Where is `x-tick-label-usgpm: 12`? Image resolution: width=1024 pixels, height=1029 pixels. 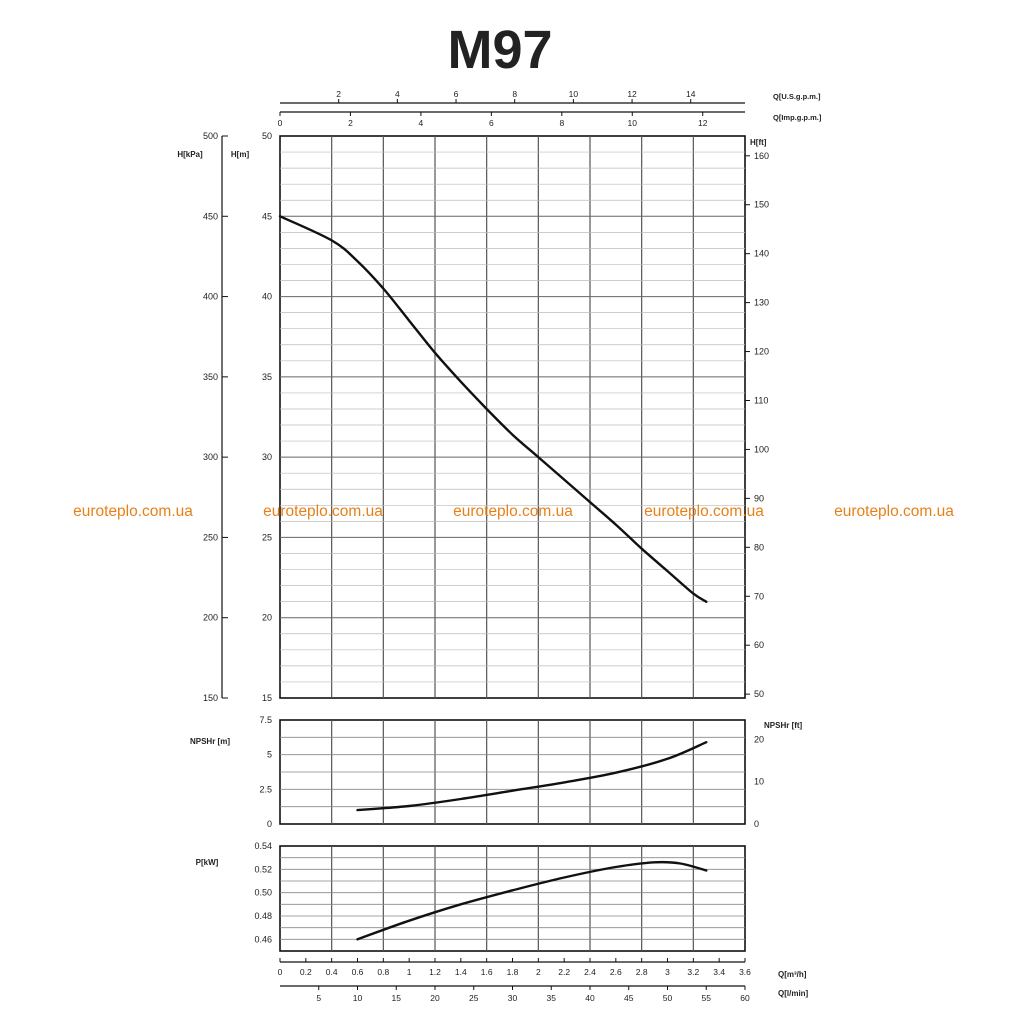 x-tick-label-usgpm: 12 is located at coordinates (632, 94).